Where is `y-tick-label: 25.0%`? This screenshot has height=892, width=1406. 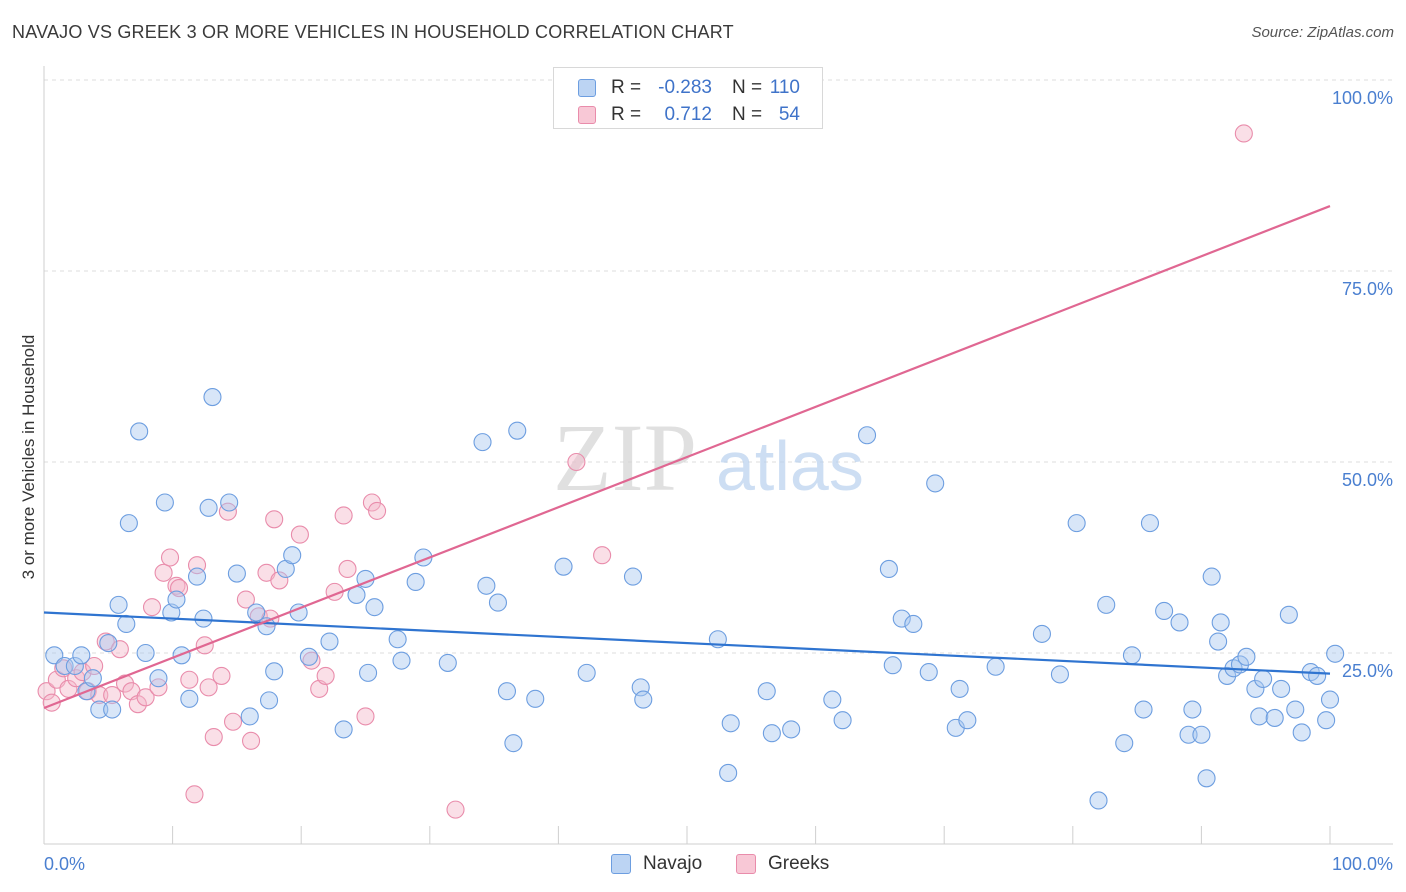
y-tick-label: 25.0% is located at coordinates (1367, 671).